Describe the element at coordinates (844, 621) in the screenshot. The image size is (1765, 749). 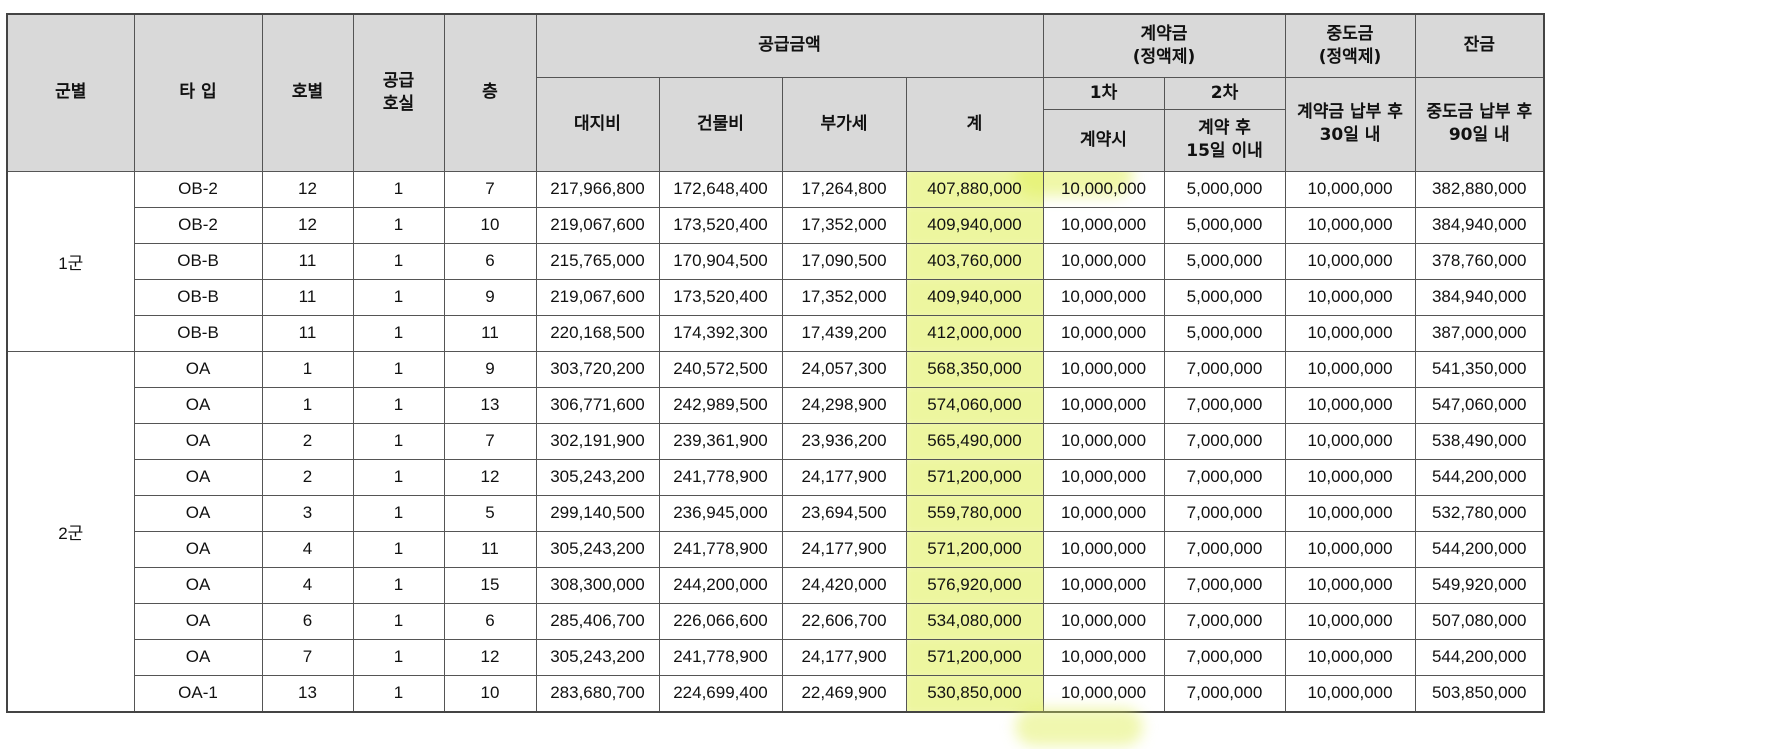
I see `cell-vat: 22,606,700` at that location.